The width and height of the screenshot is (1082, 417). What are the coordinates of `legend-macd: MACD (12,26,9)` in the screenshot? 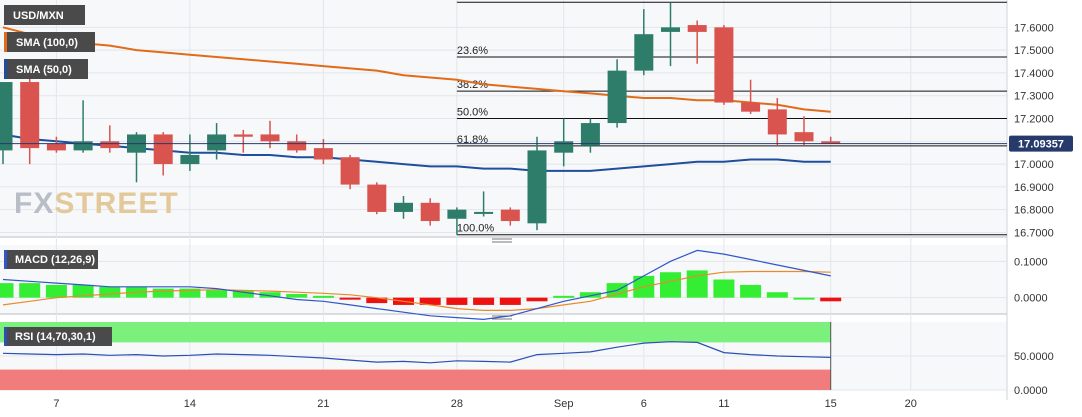 It's located at (51, 259).